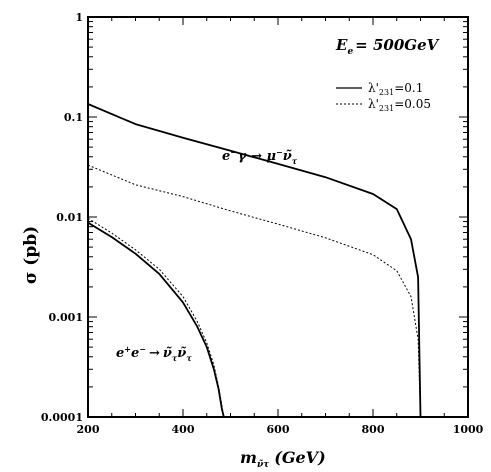 This screenshot has height=472, width=491. What do you see at coordinates (283, 459) in the screenshot?
I see `x-axis-title: mν̃τ (GeV)` at bounding box center [283, 459].